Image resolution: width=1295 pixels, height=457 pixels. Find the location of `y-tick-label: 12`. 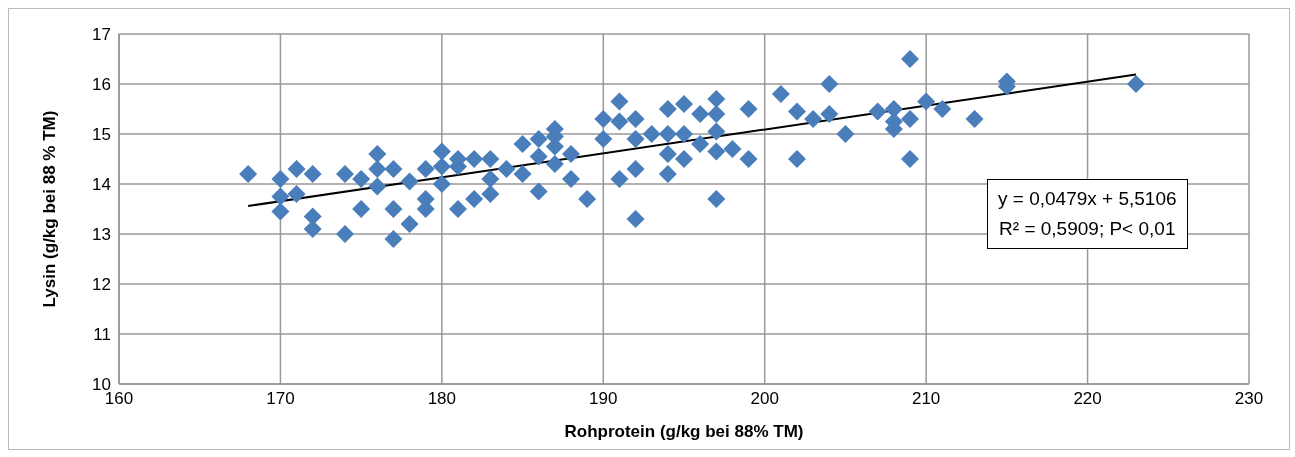

y-tick-label: 12 is located at coordinates (101, 285).